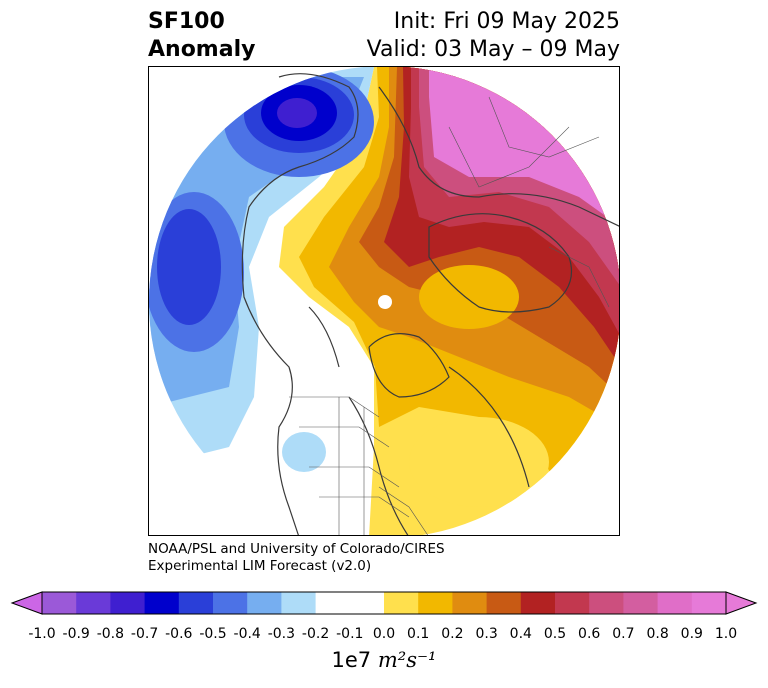 Image resolution: width=768 pixels, height=688 pixels. I want to click on map-title: SF100 Anomaly, so click(201, 36).